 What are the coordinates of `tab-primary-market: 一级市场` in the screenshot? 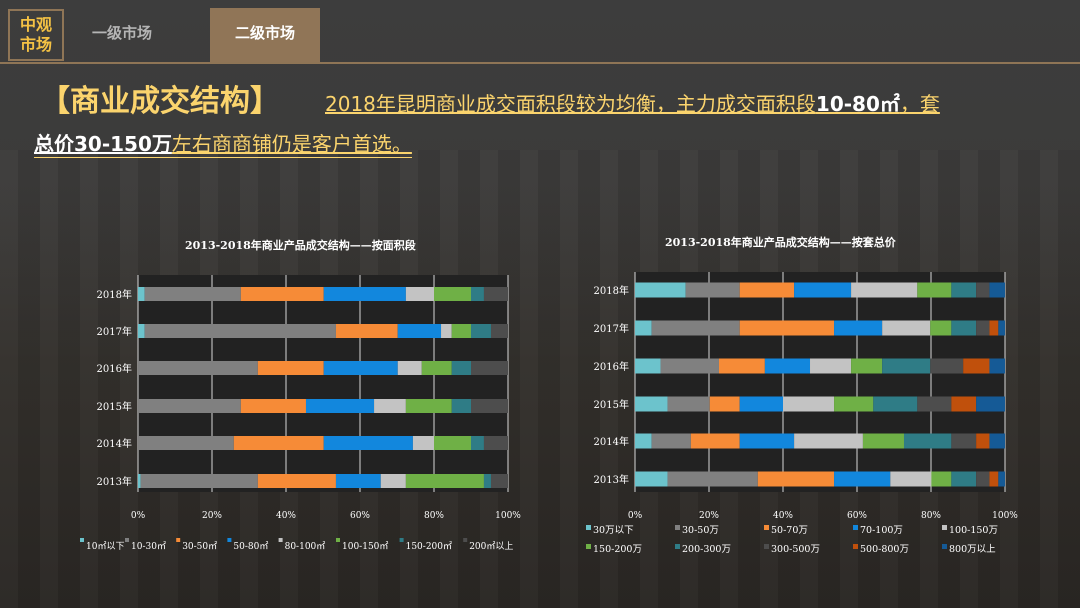 It's located at (122, 33).